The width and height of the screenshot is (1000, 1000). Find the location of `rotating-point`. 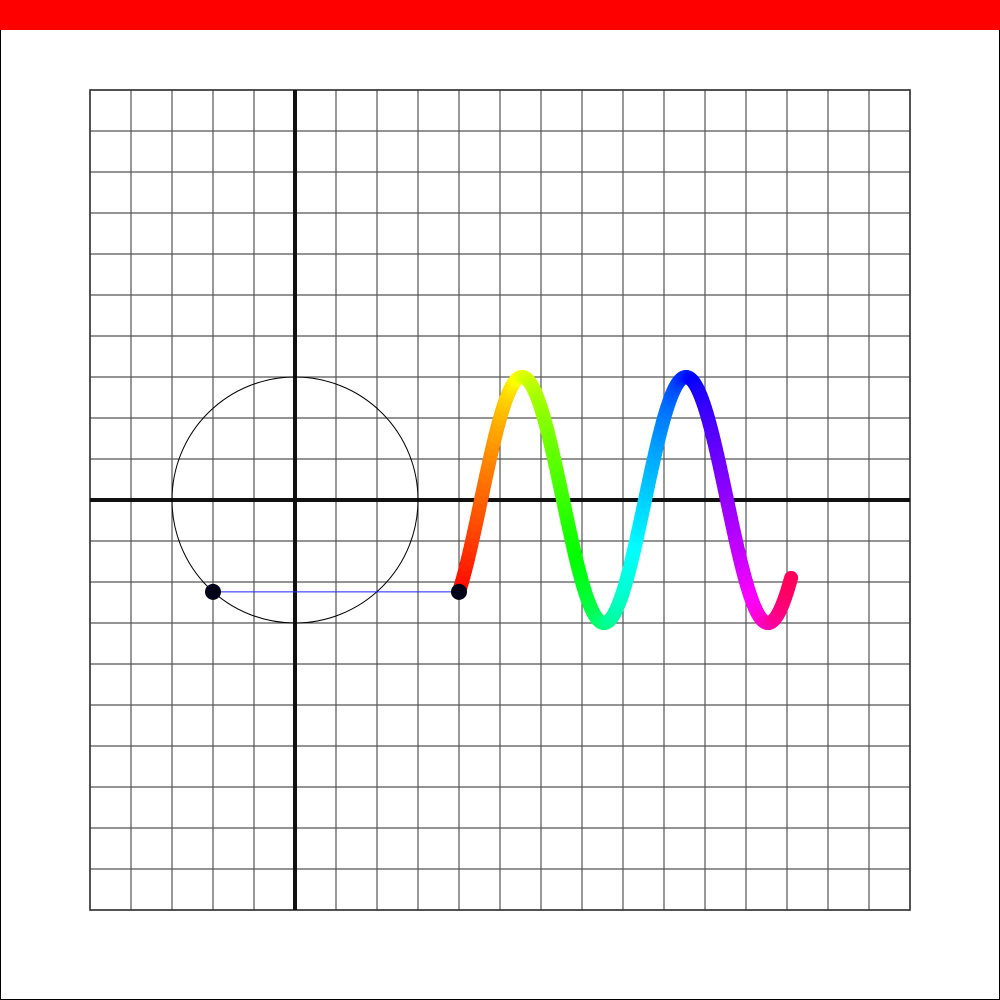

rotating-point is located at coordinates (213, 591).